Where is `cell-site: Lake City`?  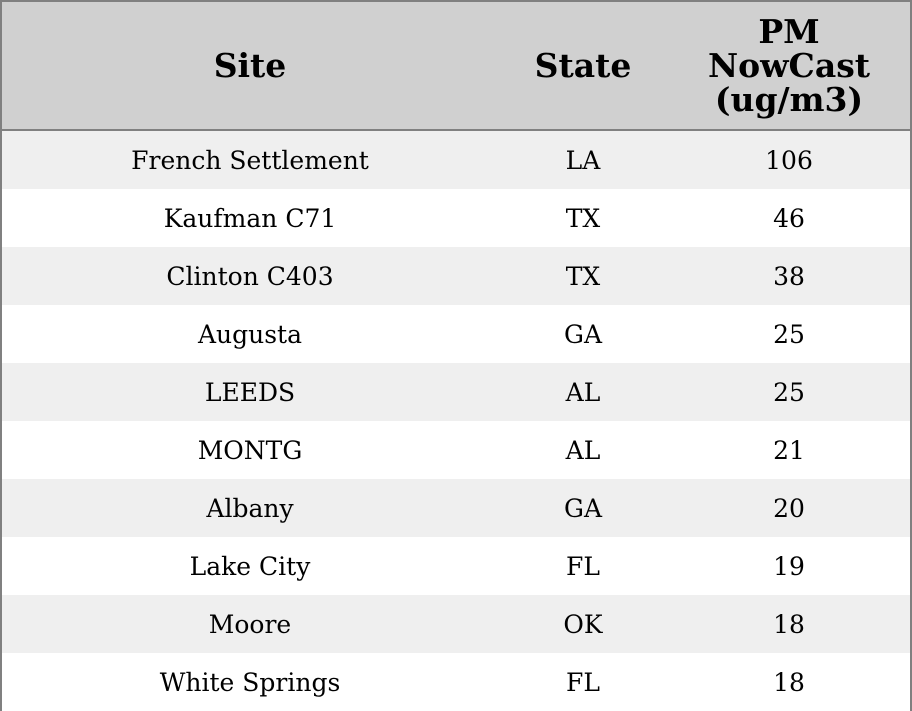
cell-site: Lake City is located at coordinates (250, 566).